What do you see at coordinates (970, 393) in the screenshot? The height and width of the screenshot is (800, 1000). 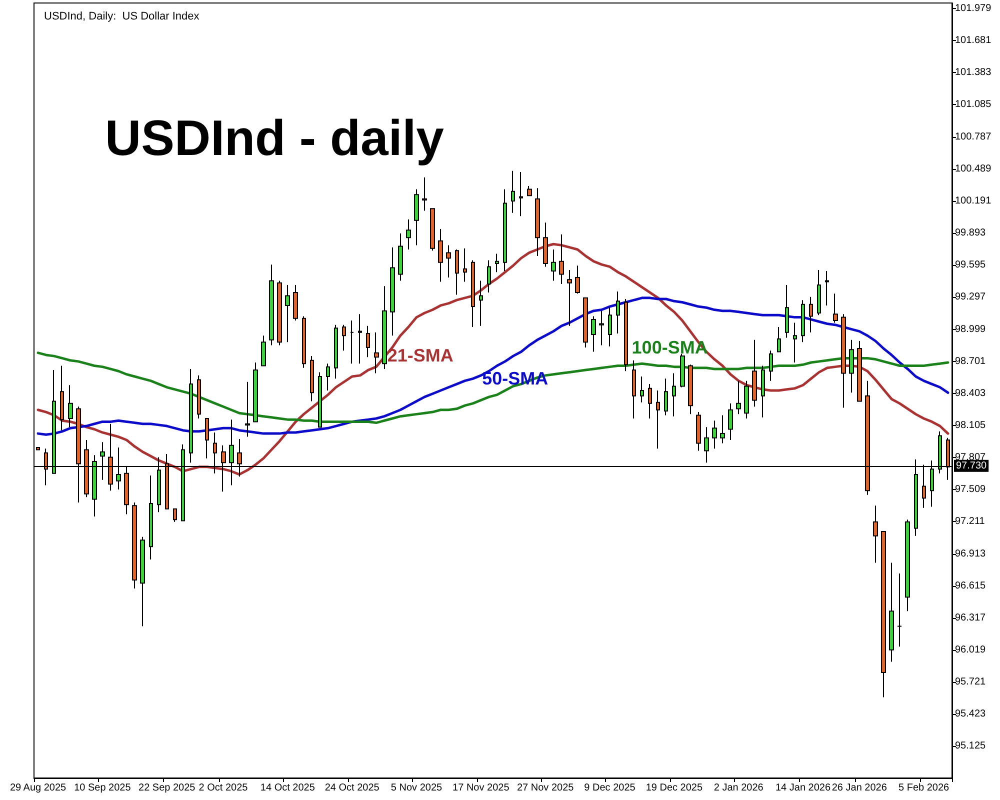 I see `y-tick-label: 98.403` at bounding box center [970, 393].